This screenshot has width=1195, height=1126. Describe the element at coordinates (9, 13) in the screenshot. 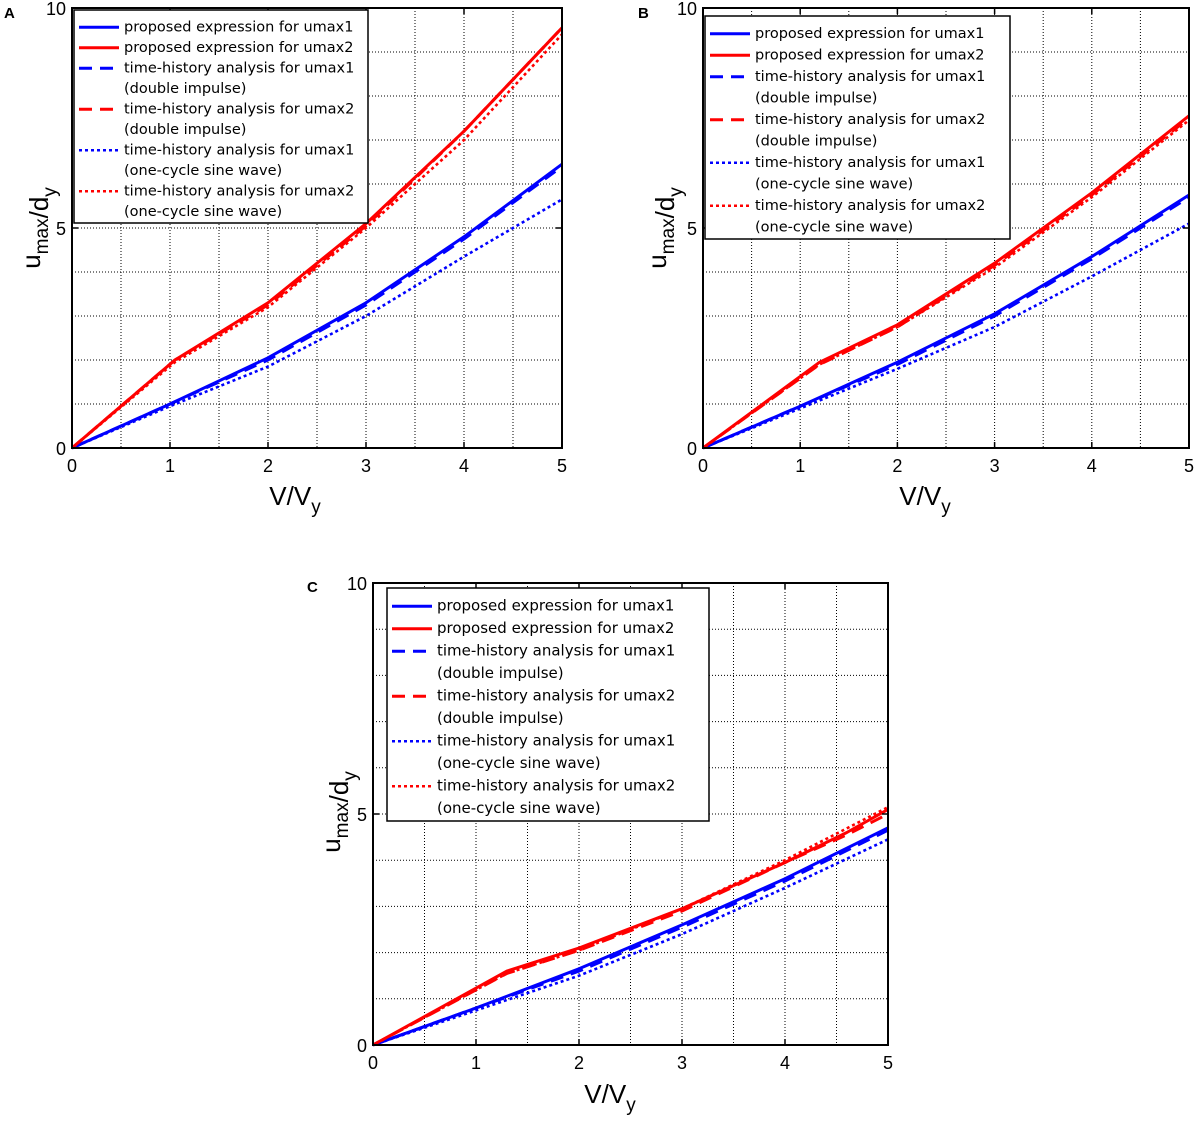

I see `panel-letter: A` at that location.